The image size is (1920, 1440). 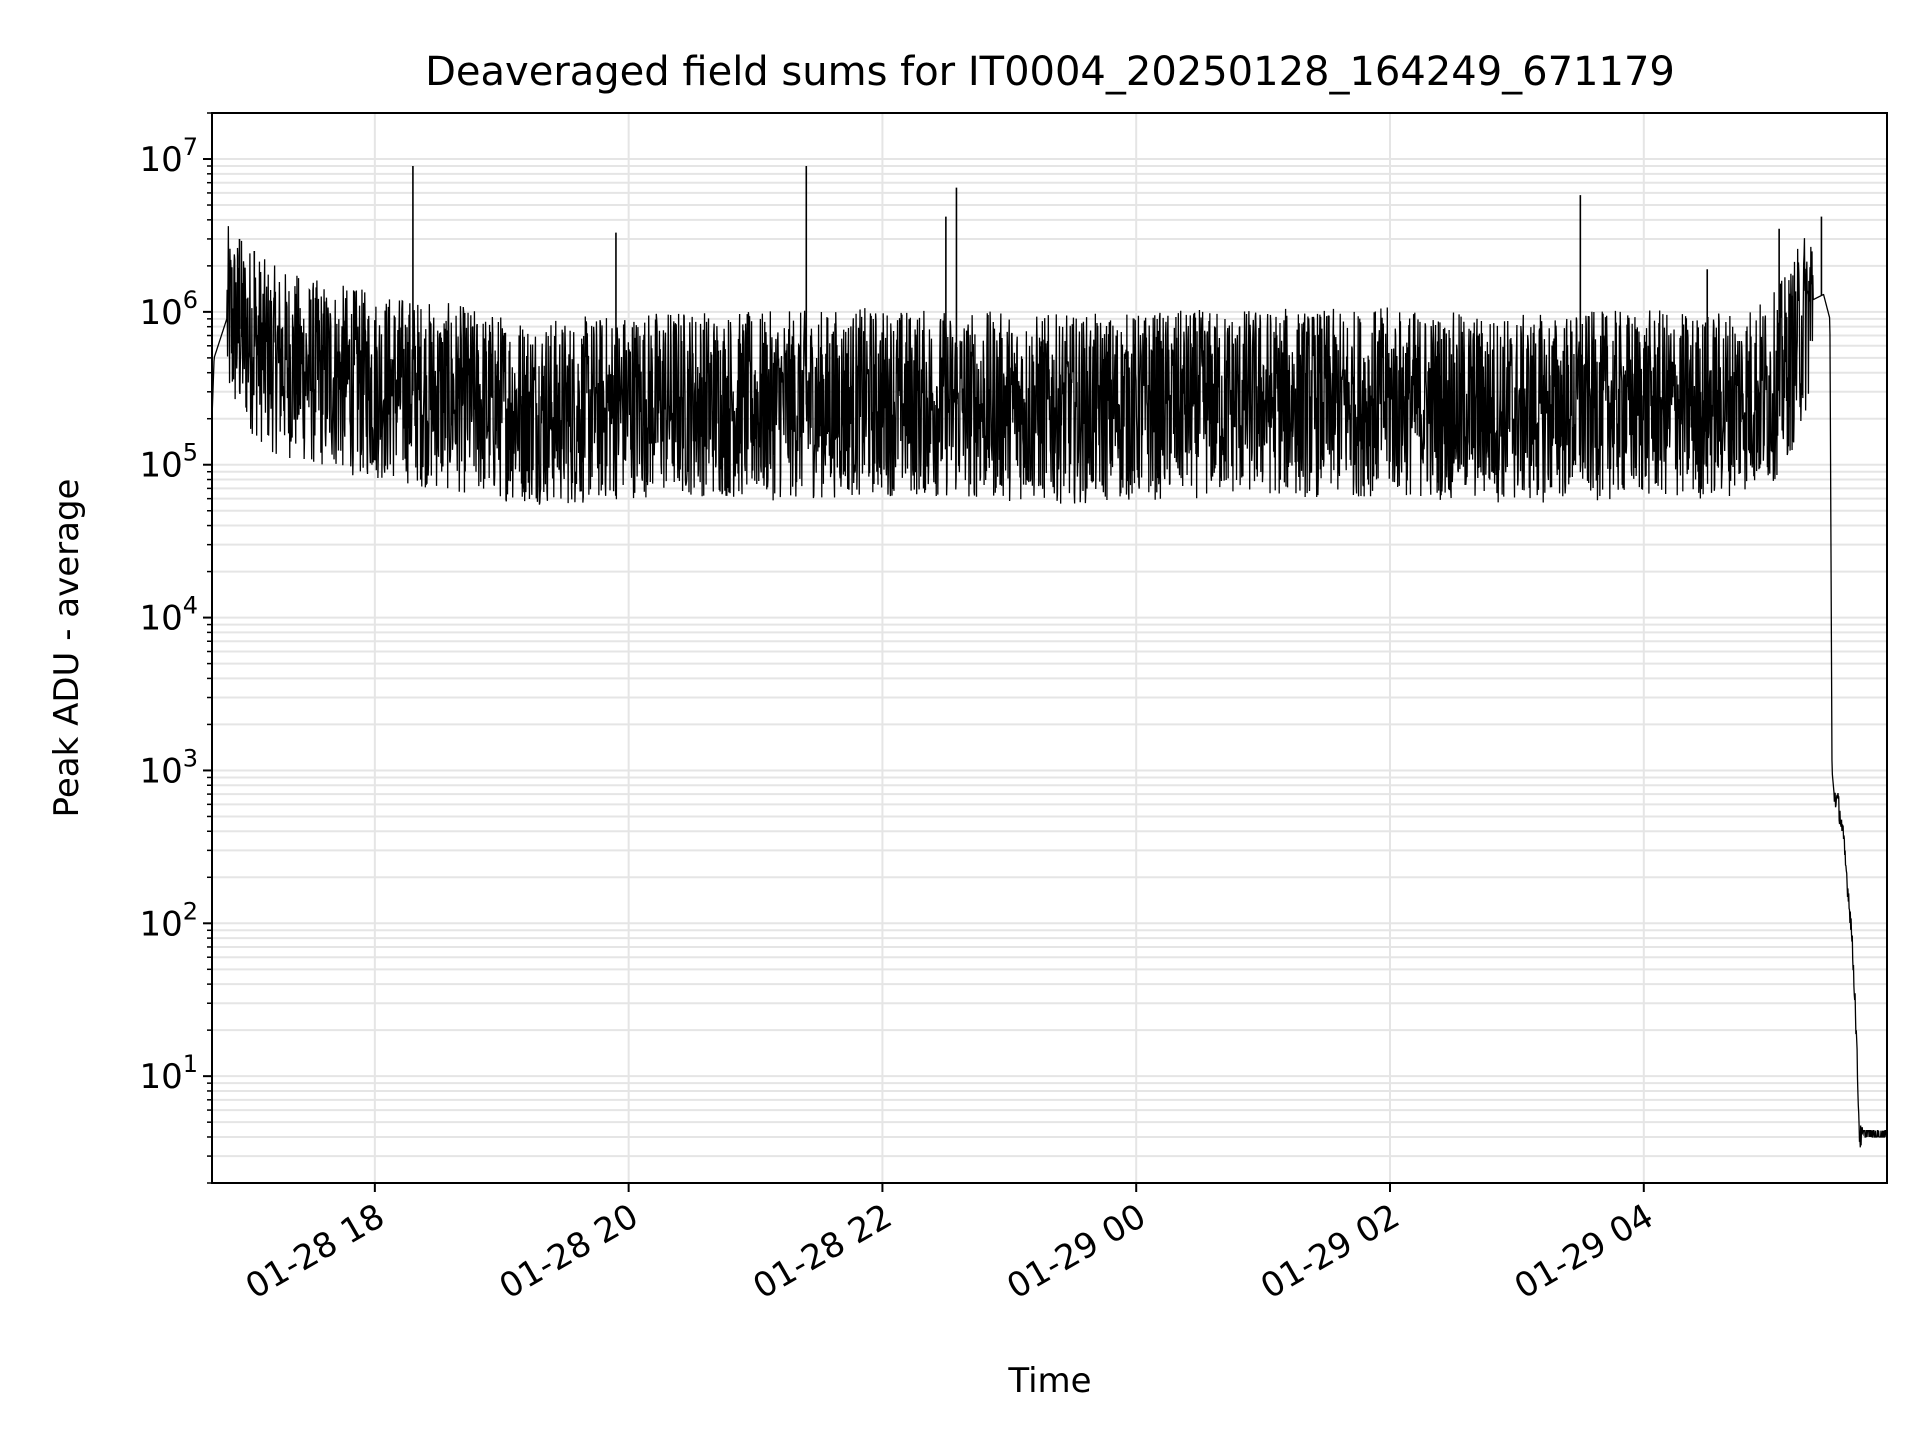 I want to click on y-tick-label: 10³, so click(x=168, y=767).